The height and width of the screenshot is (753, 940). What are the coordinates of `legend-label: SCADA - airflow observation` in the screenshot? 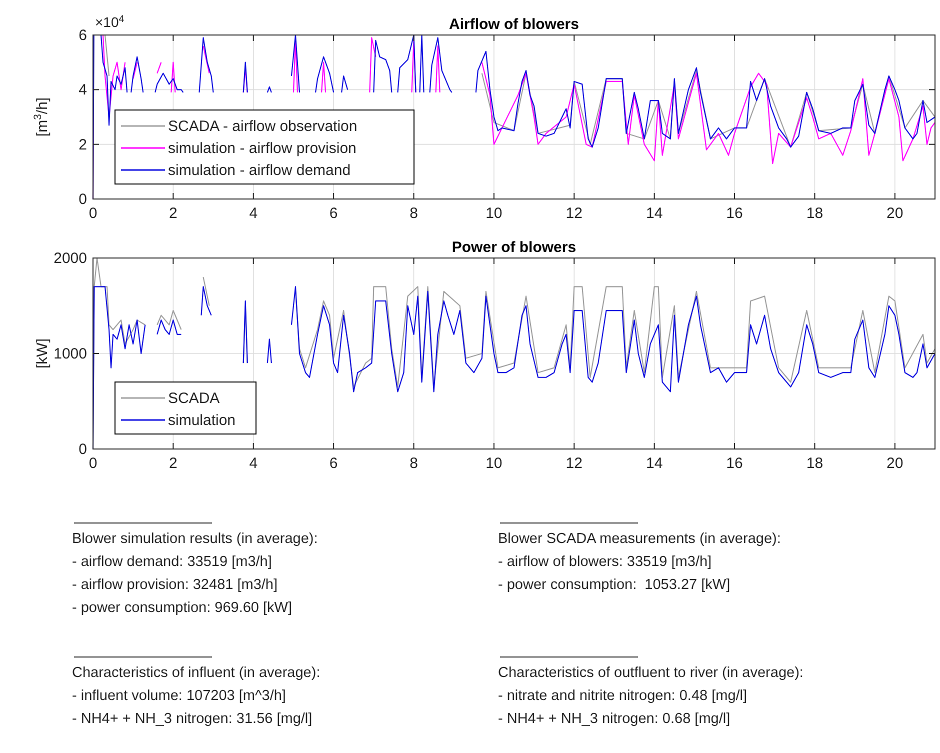 It's located at (263, 126).